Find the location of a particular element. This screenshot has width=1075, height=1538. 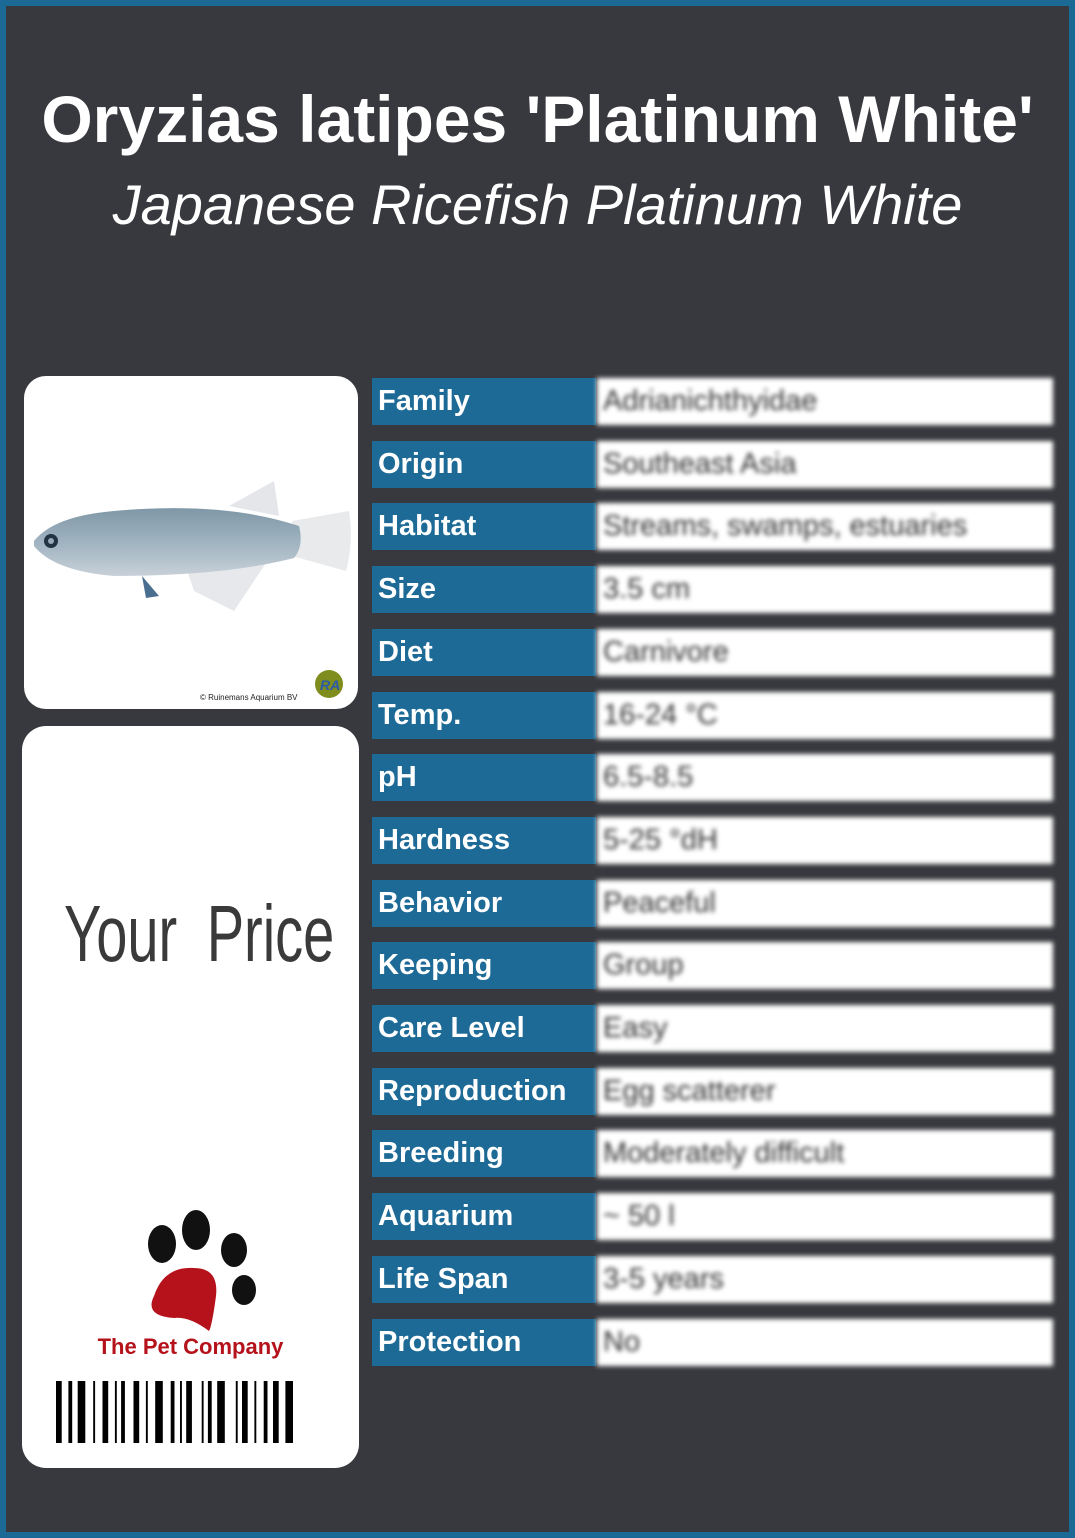

spec-label: Life Span is located at coordinates (484, 1279).